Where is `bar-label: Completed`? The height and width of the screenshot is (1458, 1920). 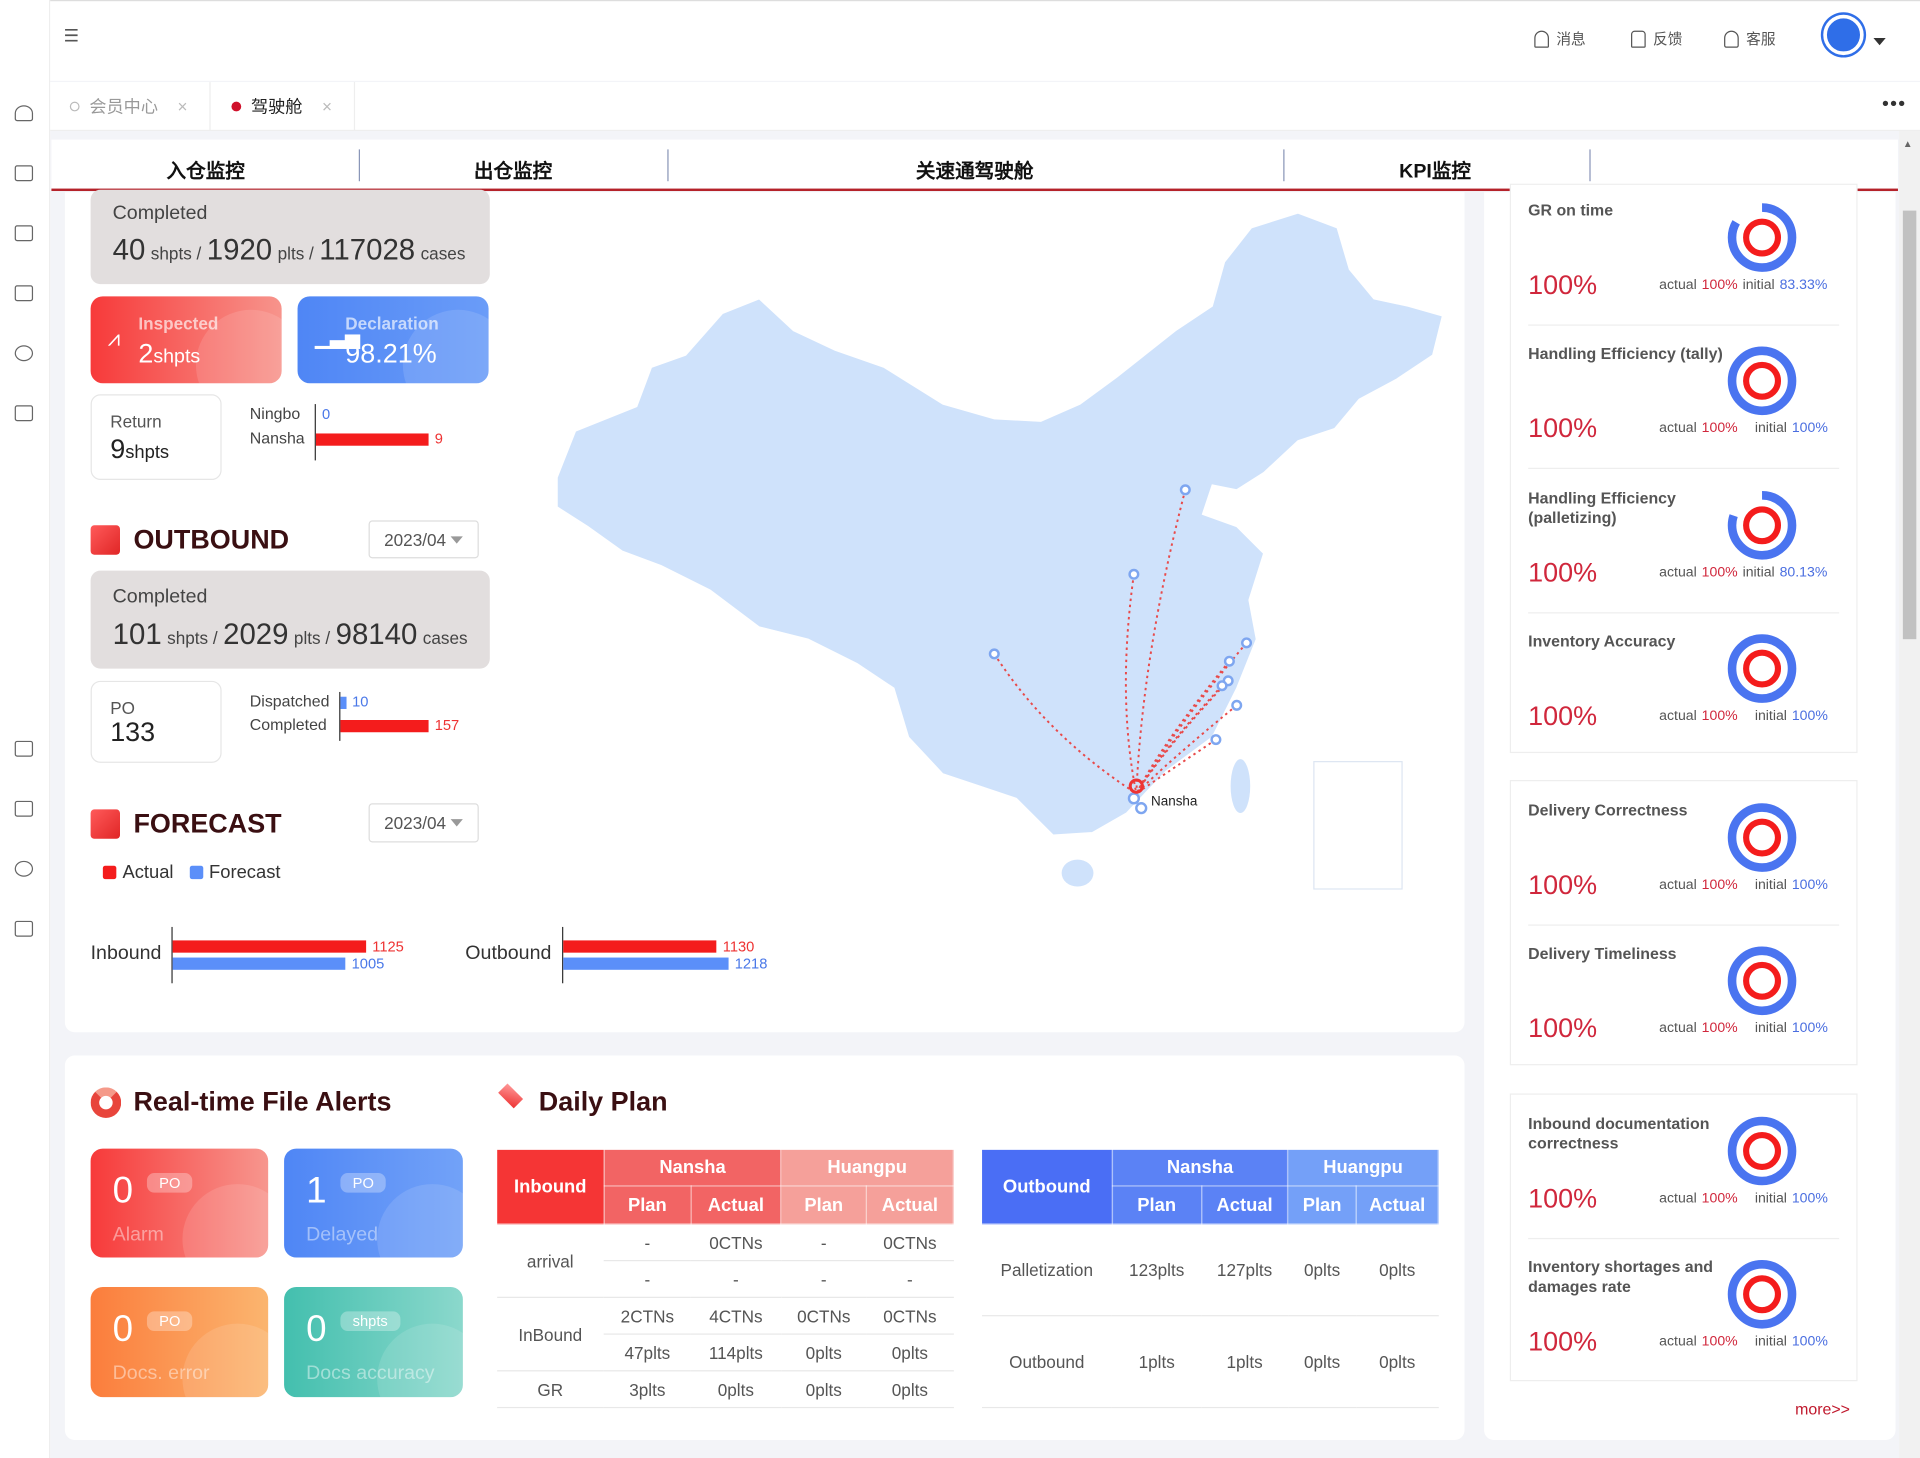 bar-label: Completed is located at coordinates (288, 724).